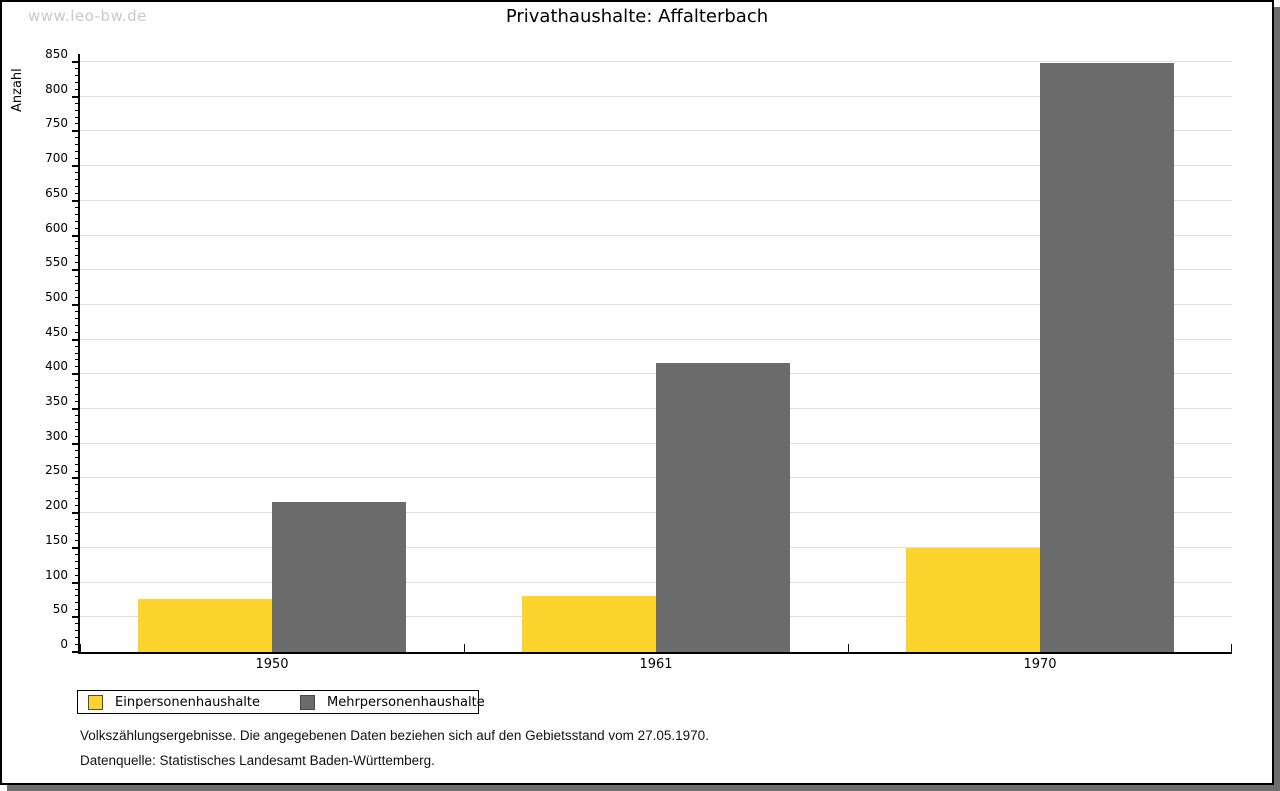 This screenshot has width=1280, height=791. What do you see at coordinates (56, 192) in the screenshot?
I see `y-tick-label-650: 650` at bounding box center [56, 192].